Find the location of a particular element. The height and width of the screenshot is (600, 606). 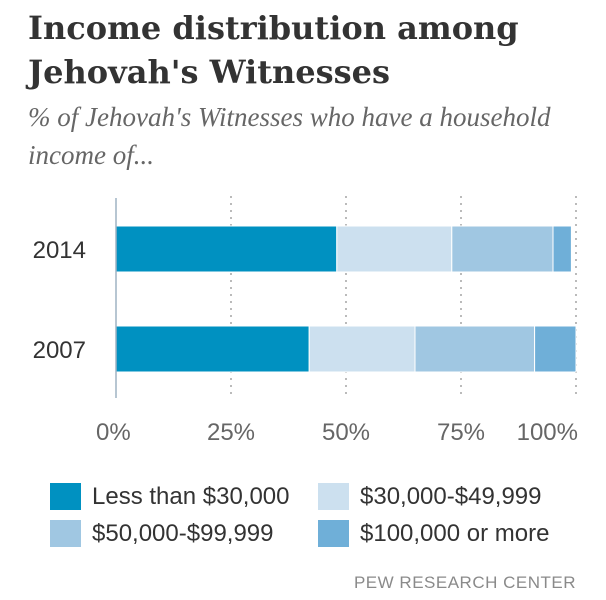

legend-item-3: $50,000-$99,999 is located at coordinates (184, 533).